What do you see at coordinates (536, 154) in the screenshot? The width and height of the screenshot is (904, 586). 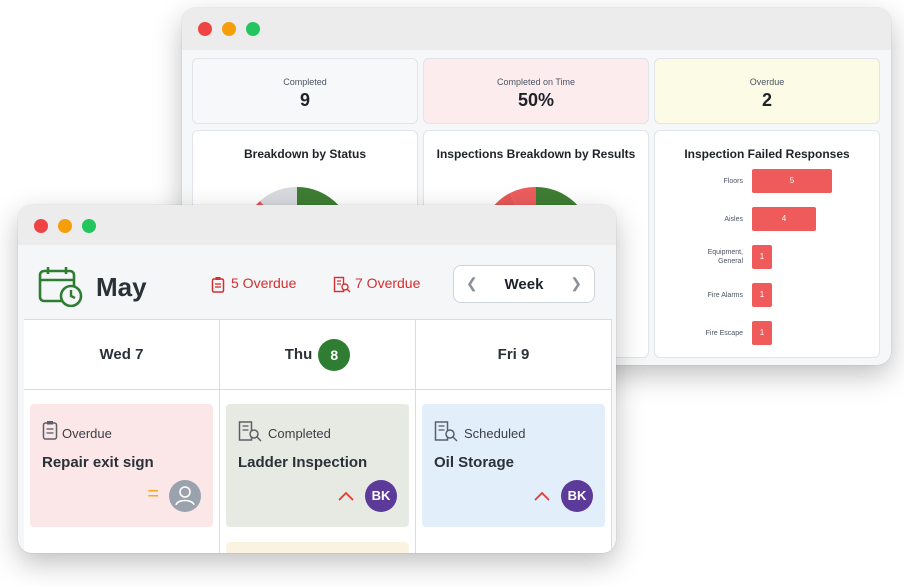 I see `panel-title: Inspections Breakdown by Results` at bounding box center [536, 154].